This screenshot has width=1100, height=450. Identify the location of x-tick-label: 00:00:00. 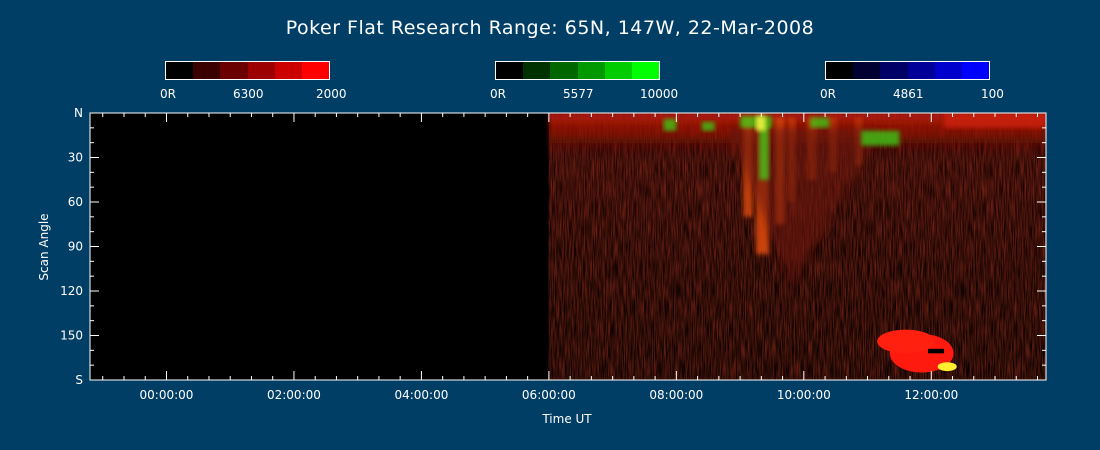
(167, 395).